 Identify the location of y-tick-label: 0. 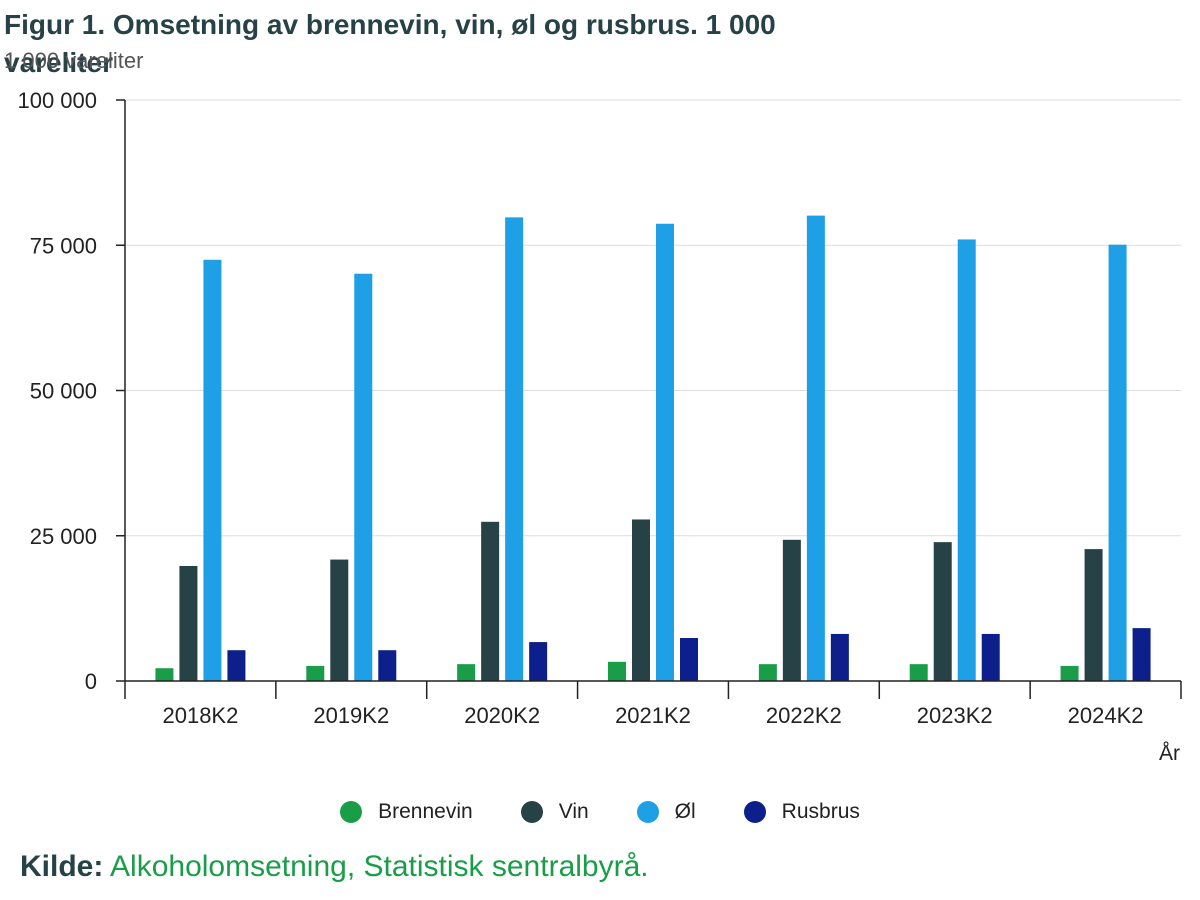
(91, 681).